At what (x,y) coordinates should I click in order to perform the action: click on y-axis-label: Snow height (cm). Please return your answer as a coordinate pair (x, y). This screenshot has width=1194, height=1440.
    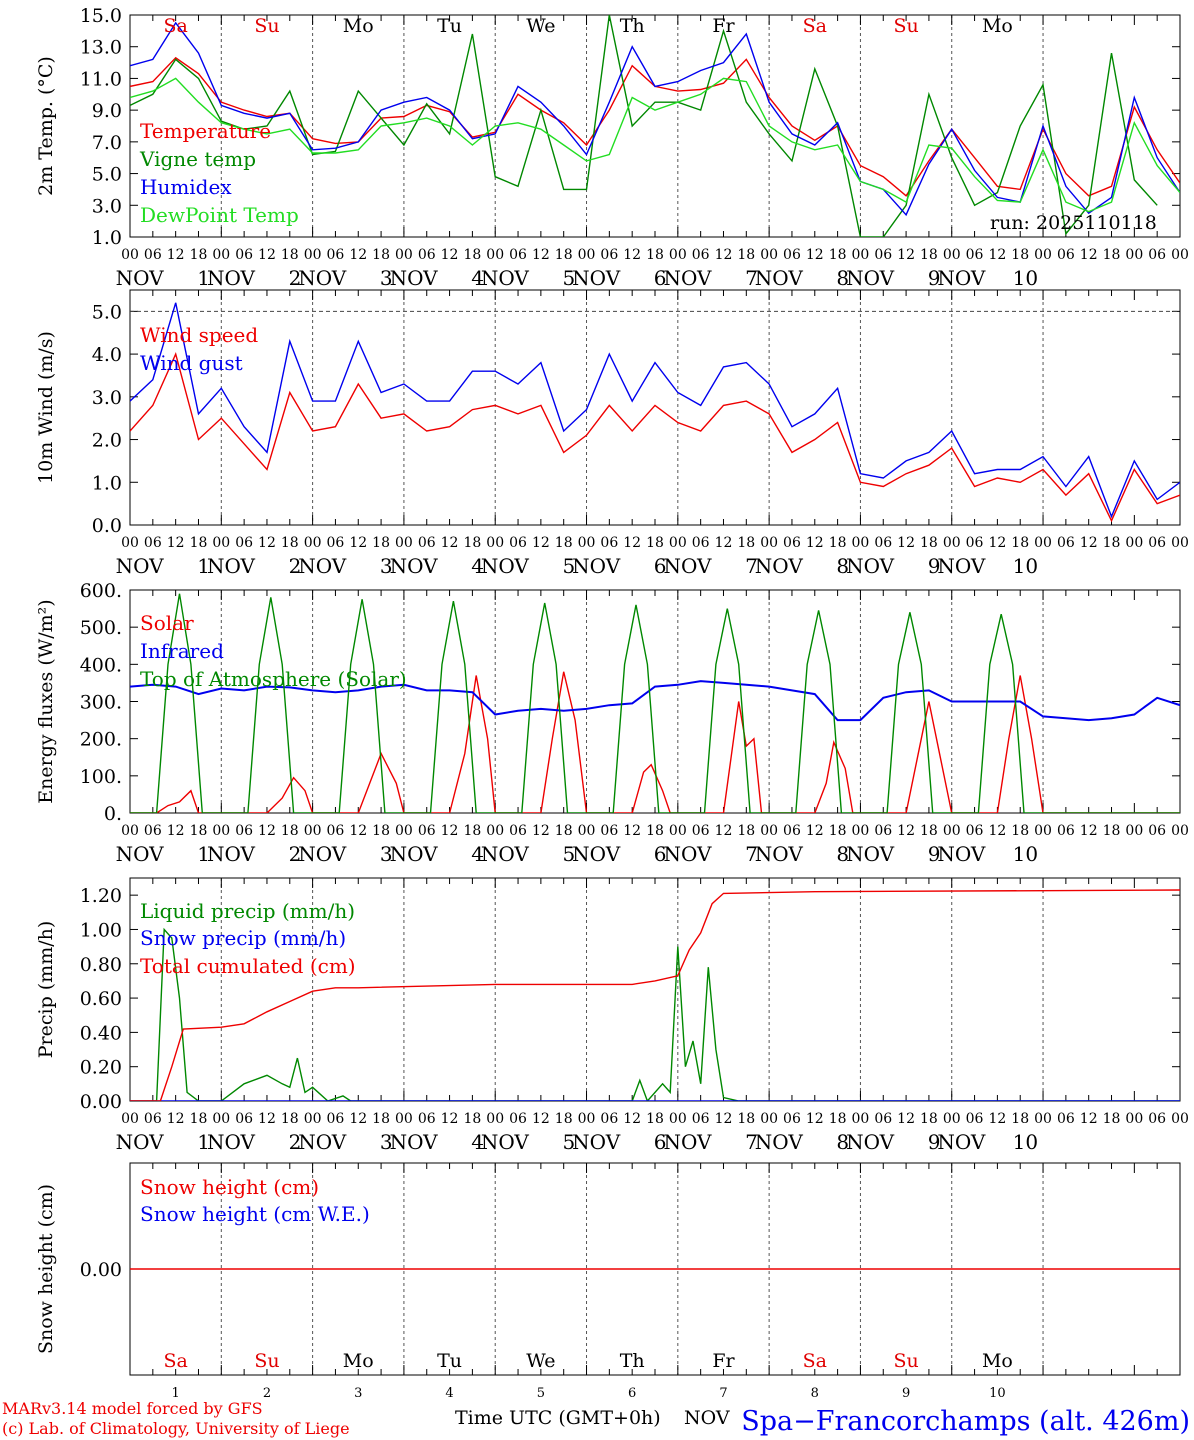
    Looking at the image, I should click on (46, 1269).